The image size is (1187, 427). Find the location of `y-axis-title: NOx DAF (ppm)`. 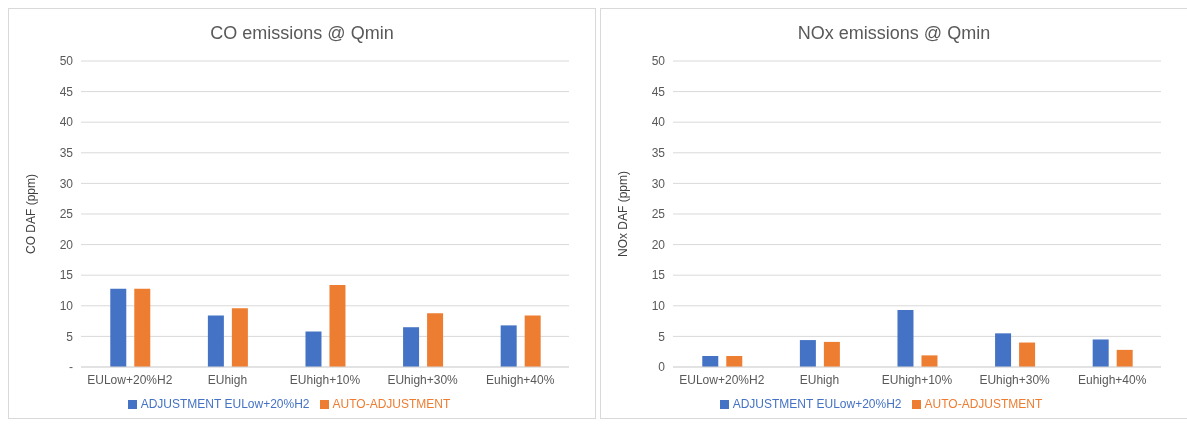

y-axis-title: NOx DAF (ppm) is located at coordinates (623, 214).